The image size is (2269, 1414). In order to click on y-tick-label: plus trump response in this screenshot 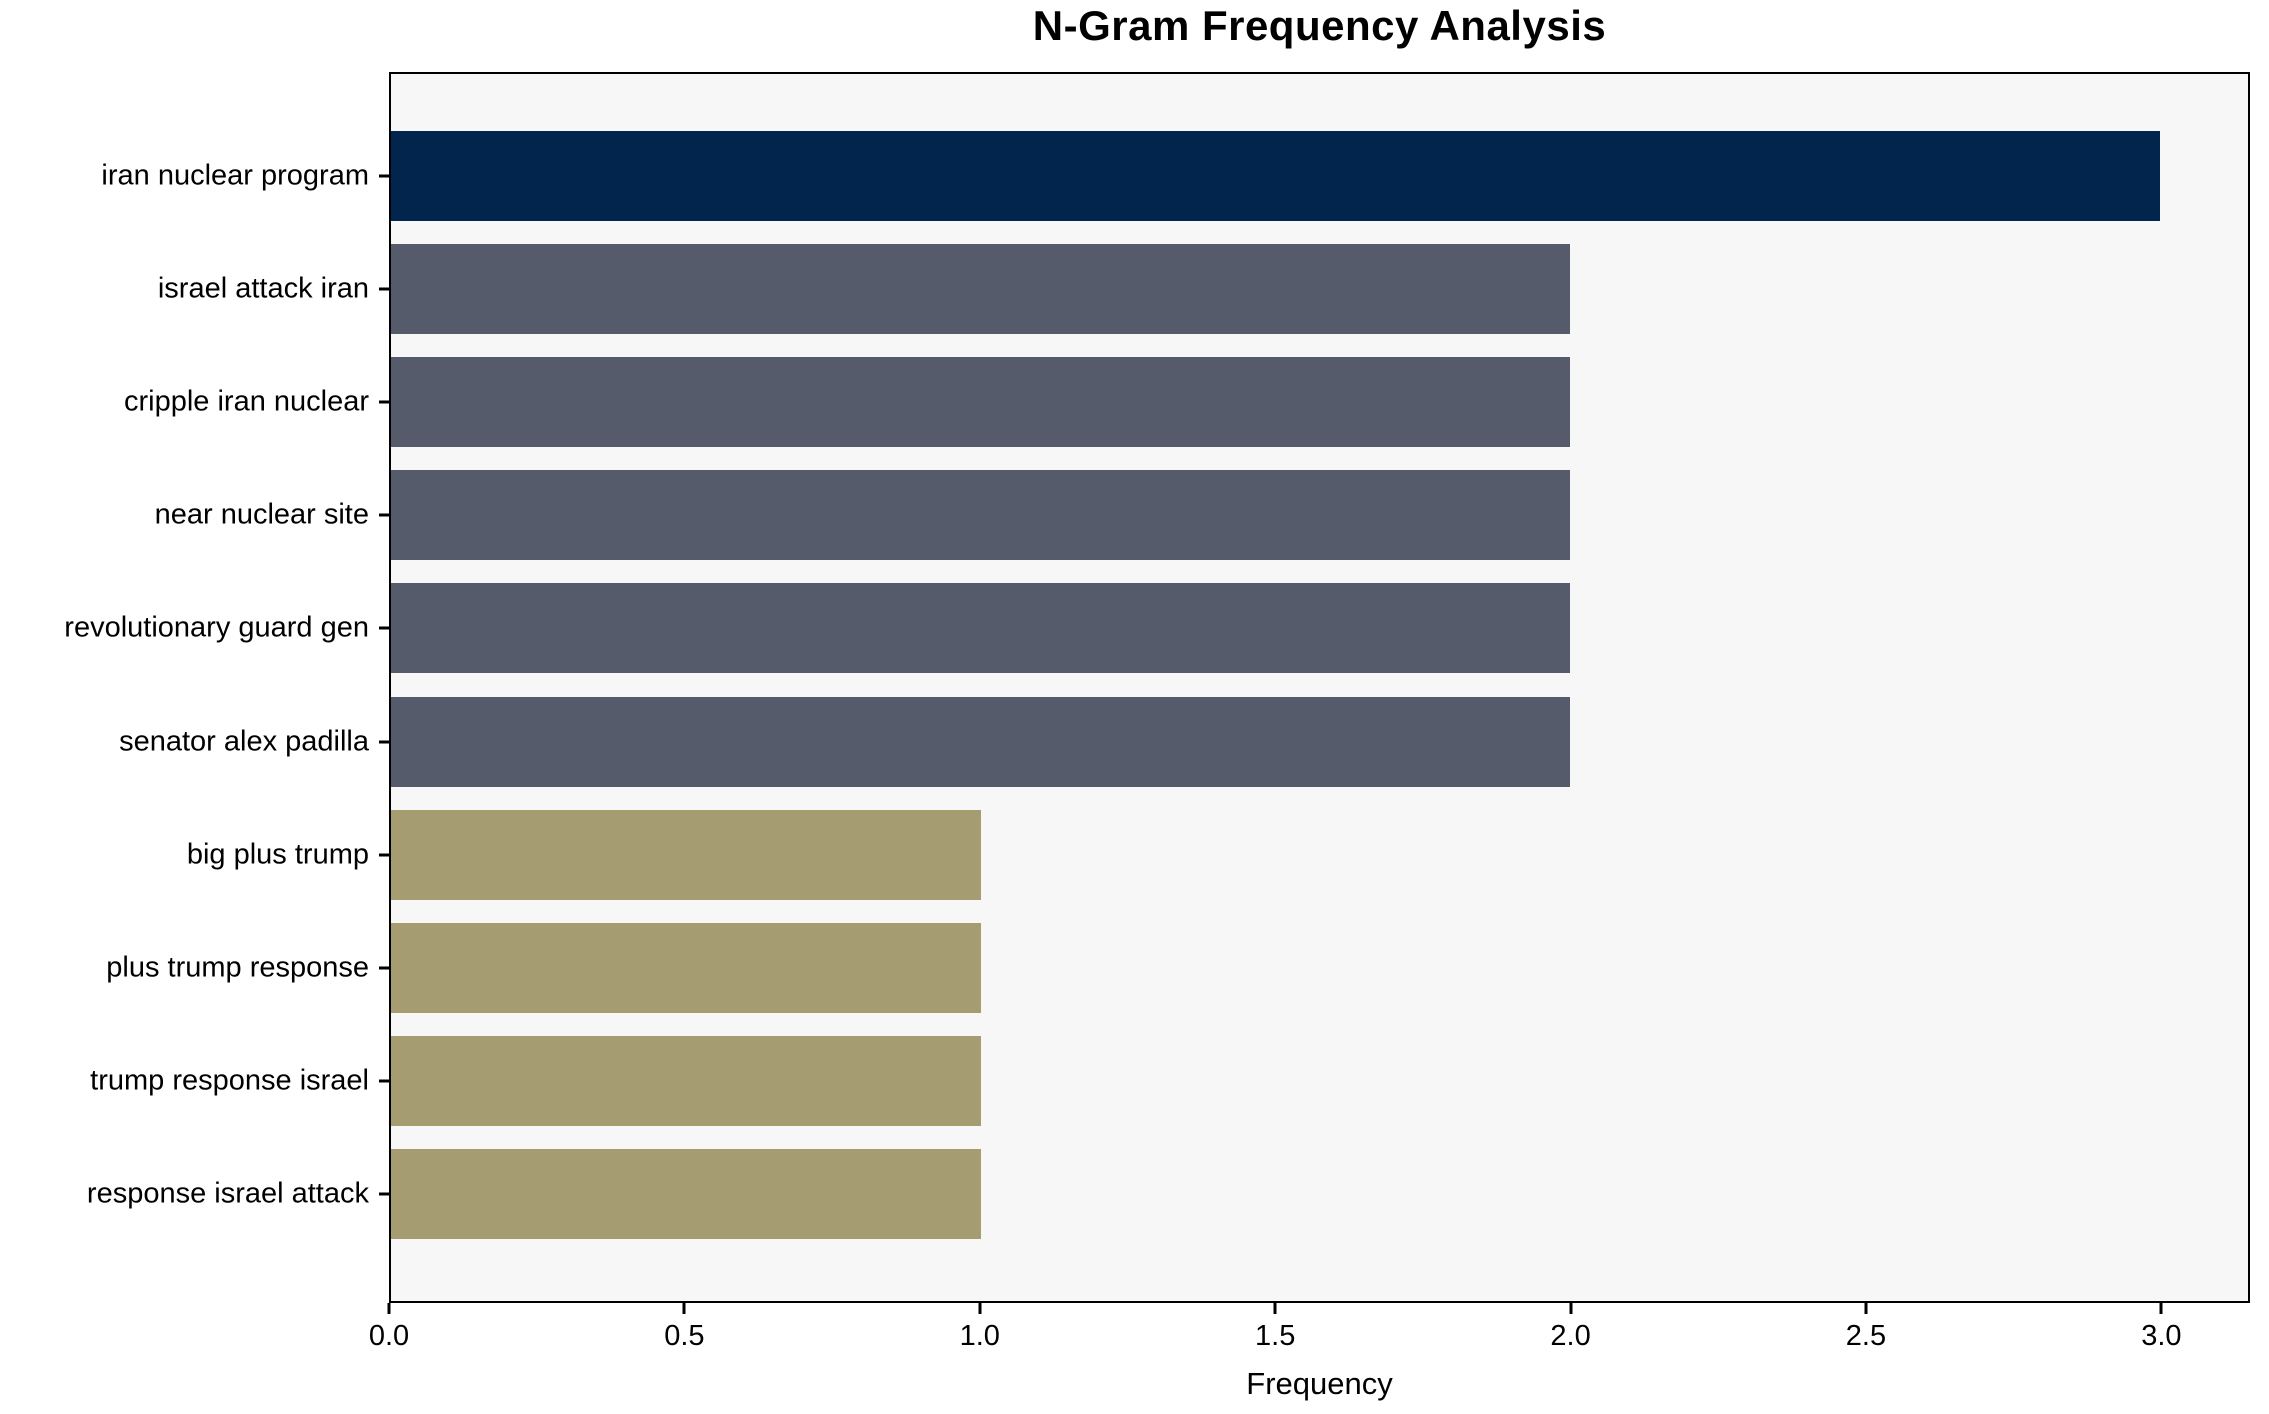, I will do `click(237, 967)`.